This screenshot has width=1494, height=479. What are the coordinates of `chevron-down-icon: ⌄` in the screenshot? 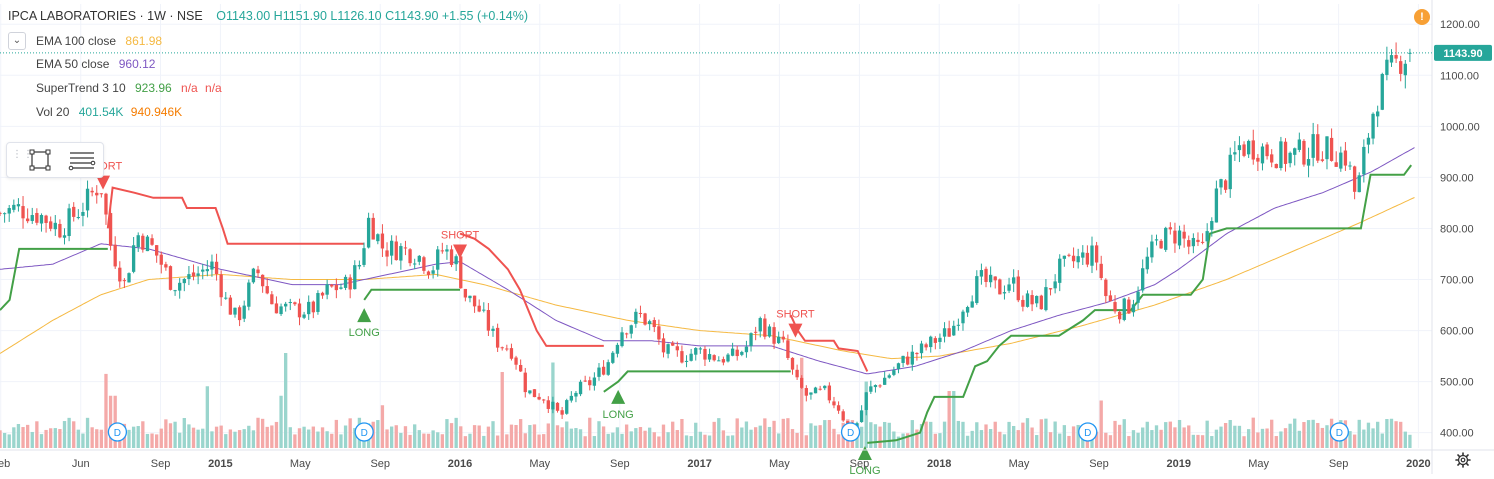 It's located at (17, 41).